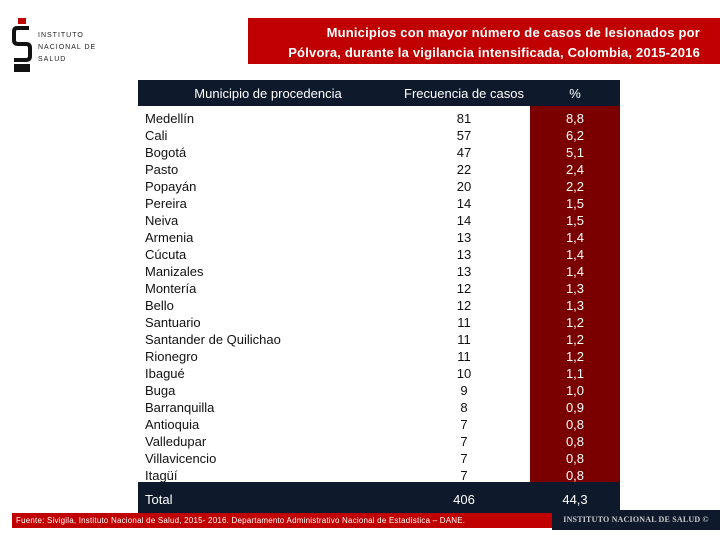 Image resolution: width=720 pixels, height=540 pixels. I want to click on table-row: Santander de Quilichao 11 1,2, so click(379, 339).